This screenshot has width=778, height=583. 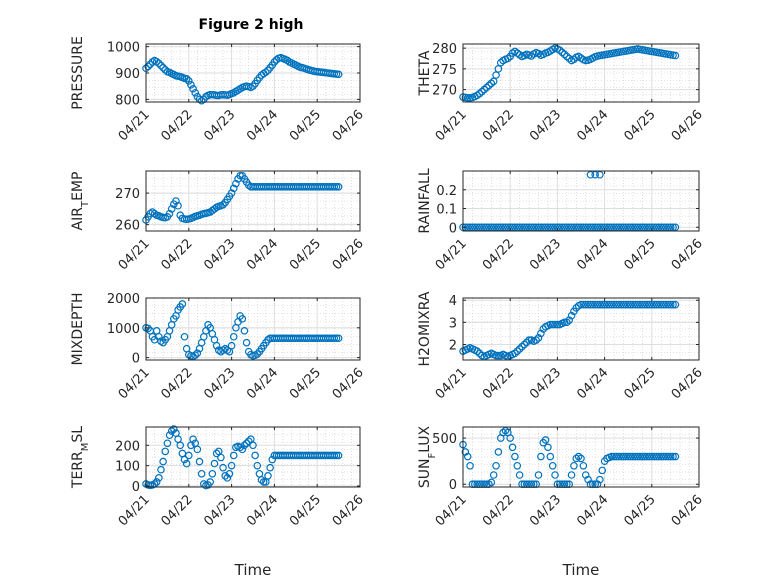 I want to click on y-label-subscript: M, so click(x=85, y=447).